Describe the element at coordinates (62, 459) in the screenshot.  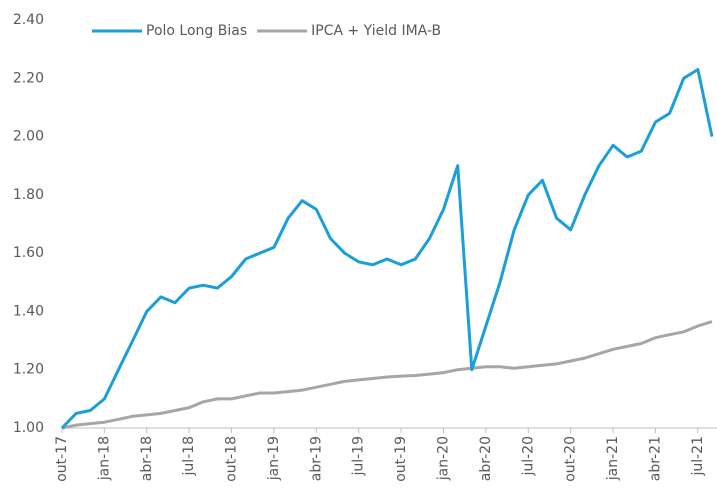
I see `x-tick-label: out-17` at that location.